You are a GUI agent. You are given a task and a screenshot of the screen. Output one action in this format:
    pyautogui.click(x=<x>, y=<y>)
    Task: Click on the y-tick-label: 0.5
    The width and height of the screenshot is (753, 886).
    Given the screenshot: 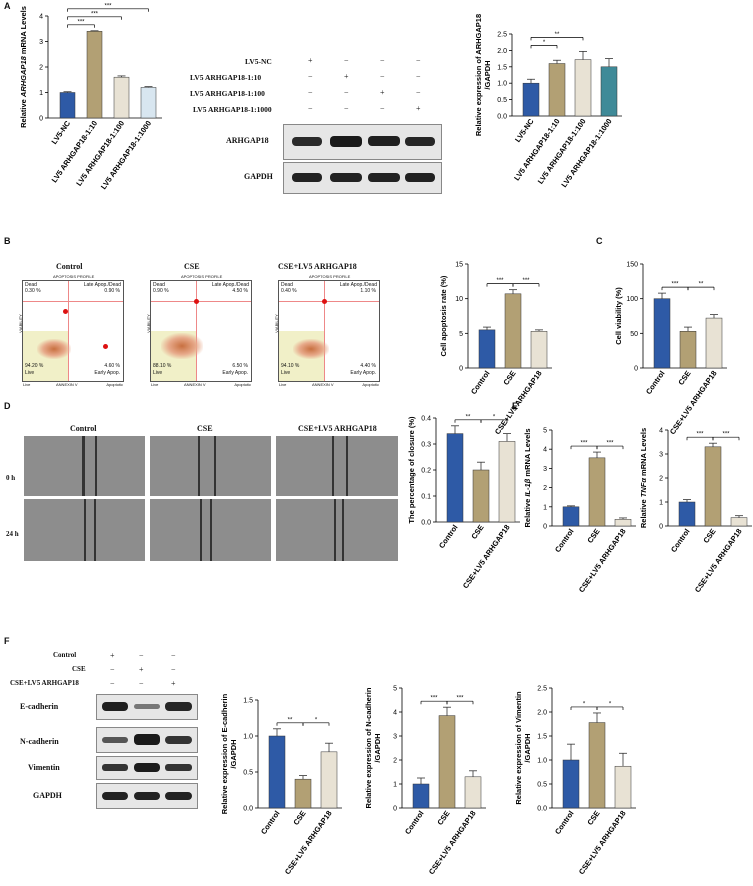 What is the action you would take?
    pyautogui.click(x=542, y=785)
    